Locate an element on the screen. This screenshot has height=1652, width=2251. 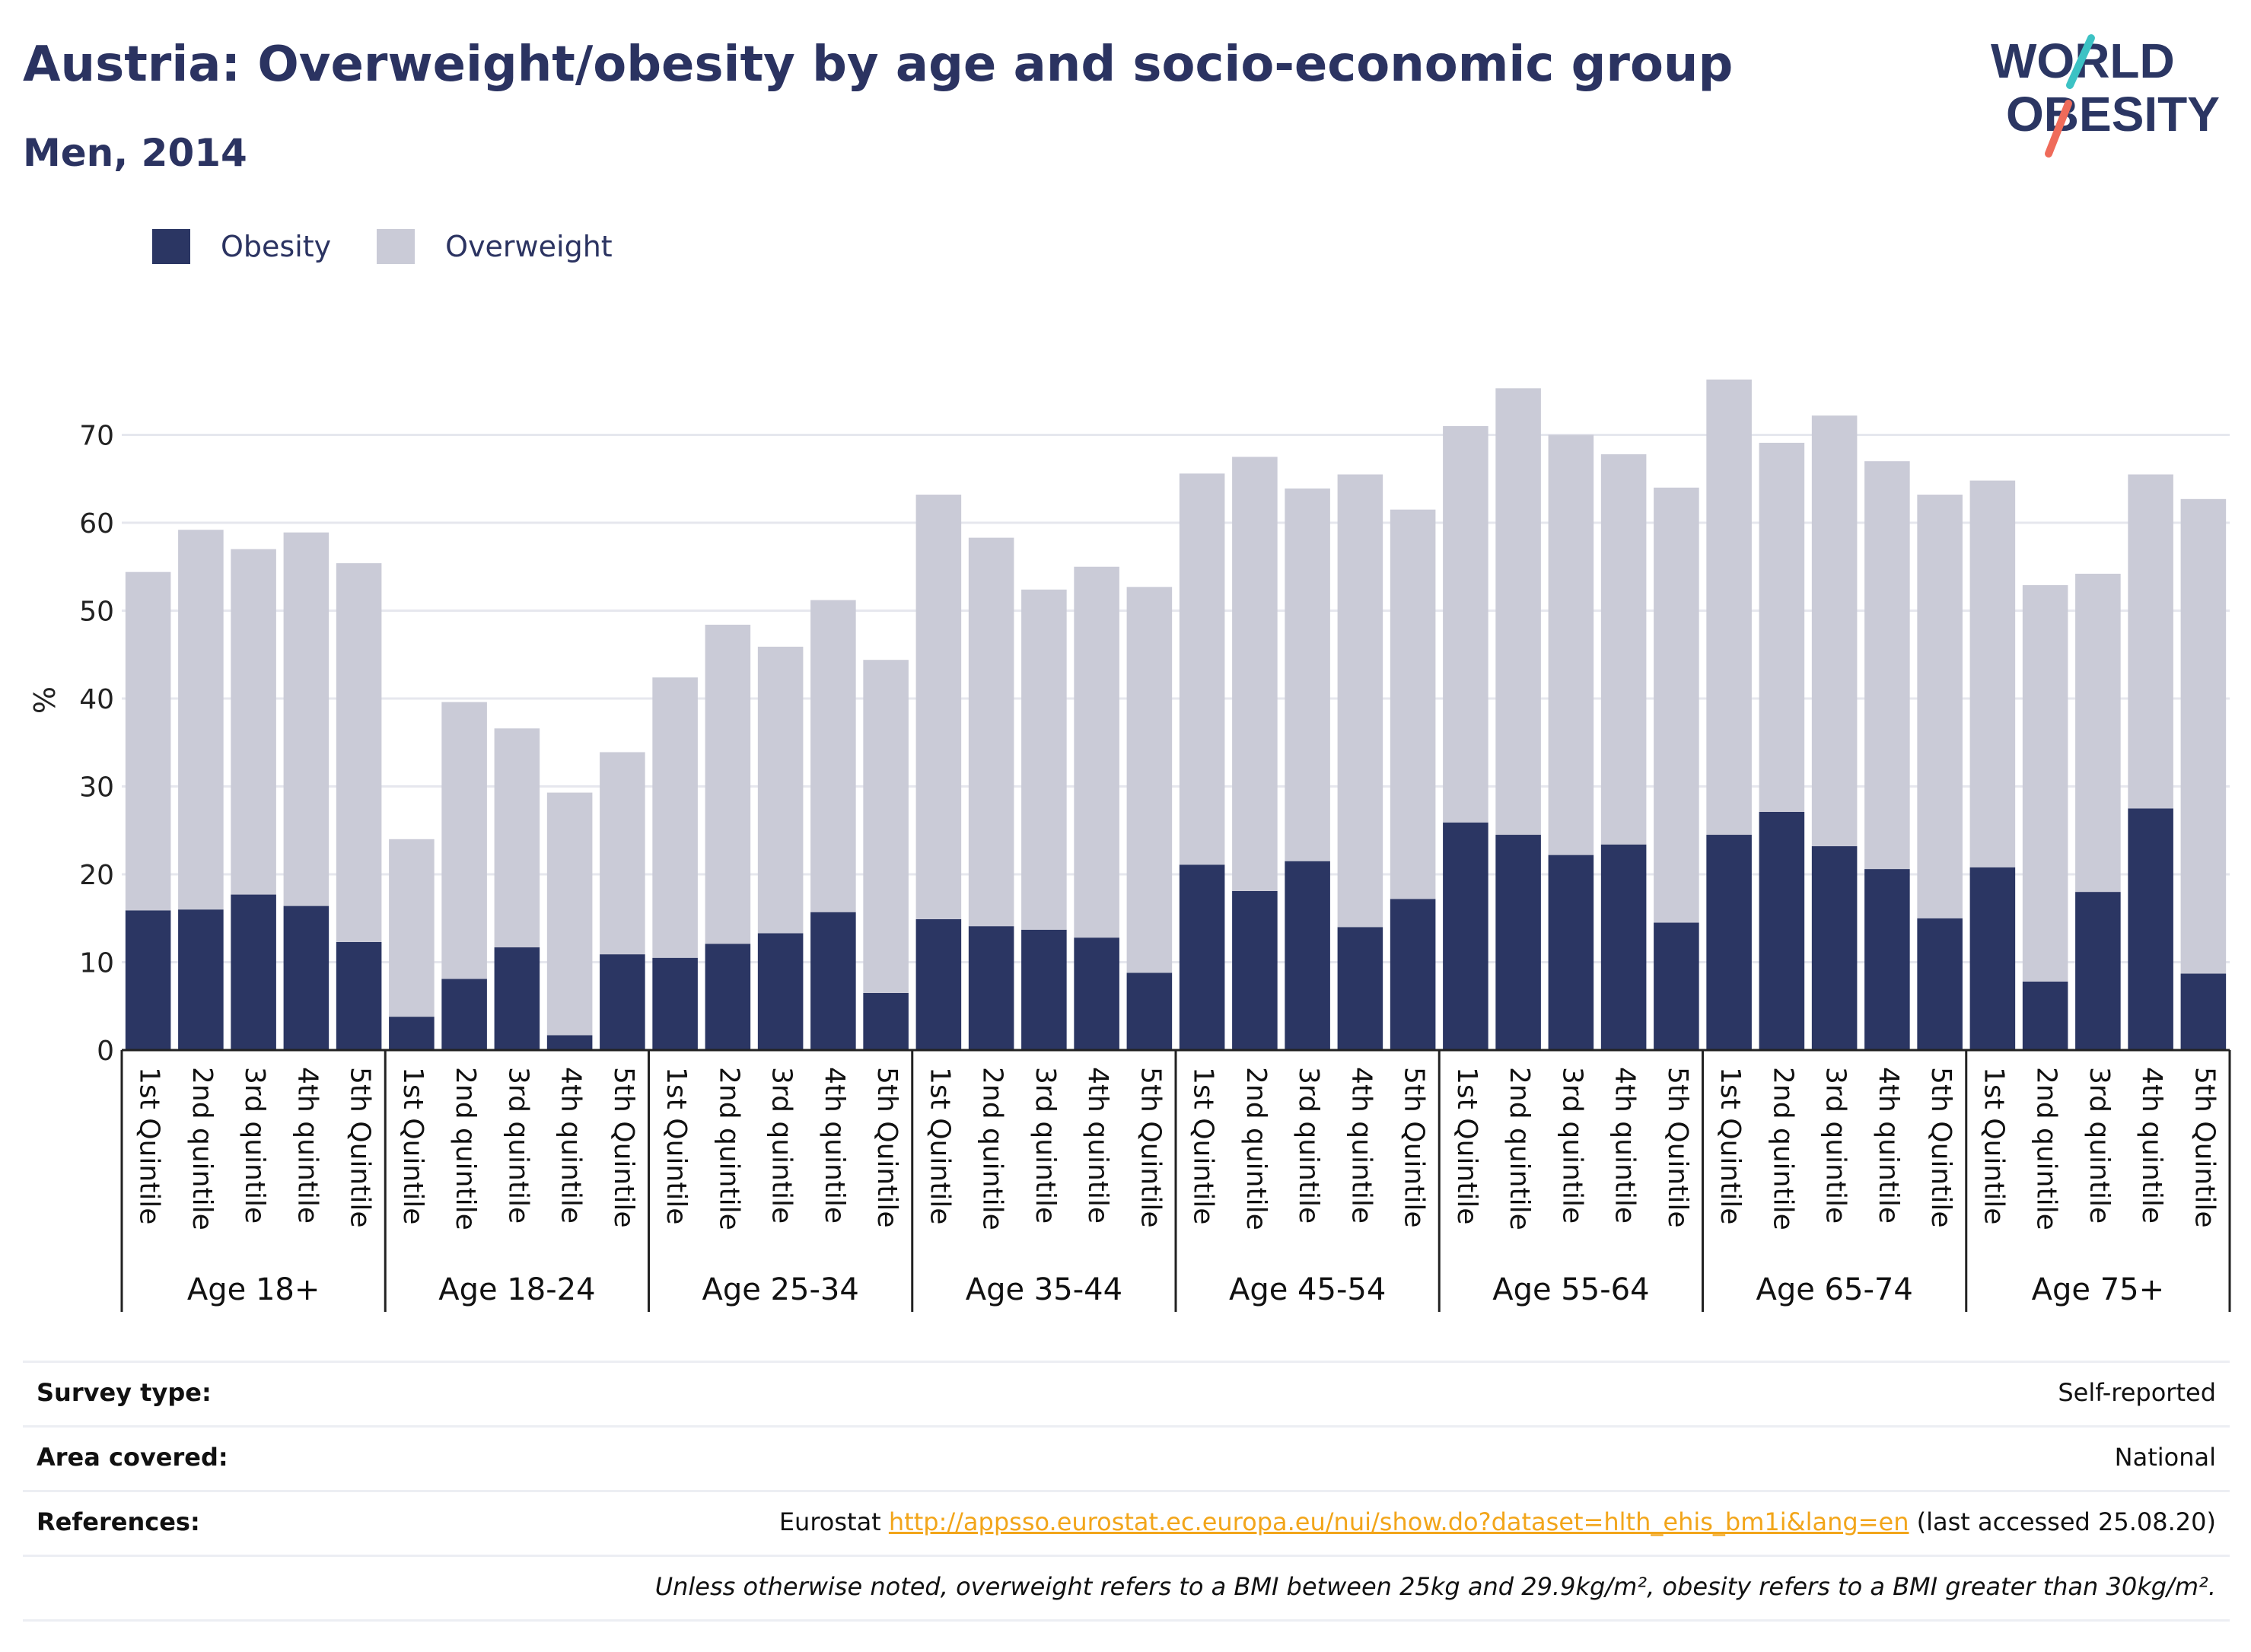
legend-label-overweight: Overweight is located at coordinates (529, 246).